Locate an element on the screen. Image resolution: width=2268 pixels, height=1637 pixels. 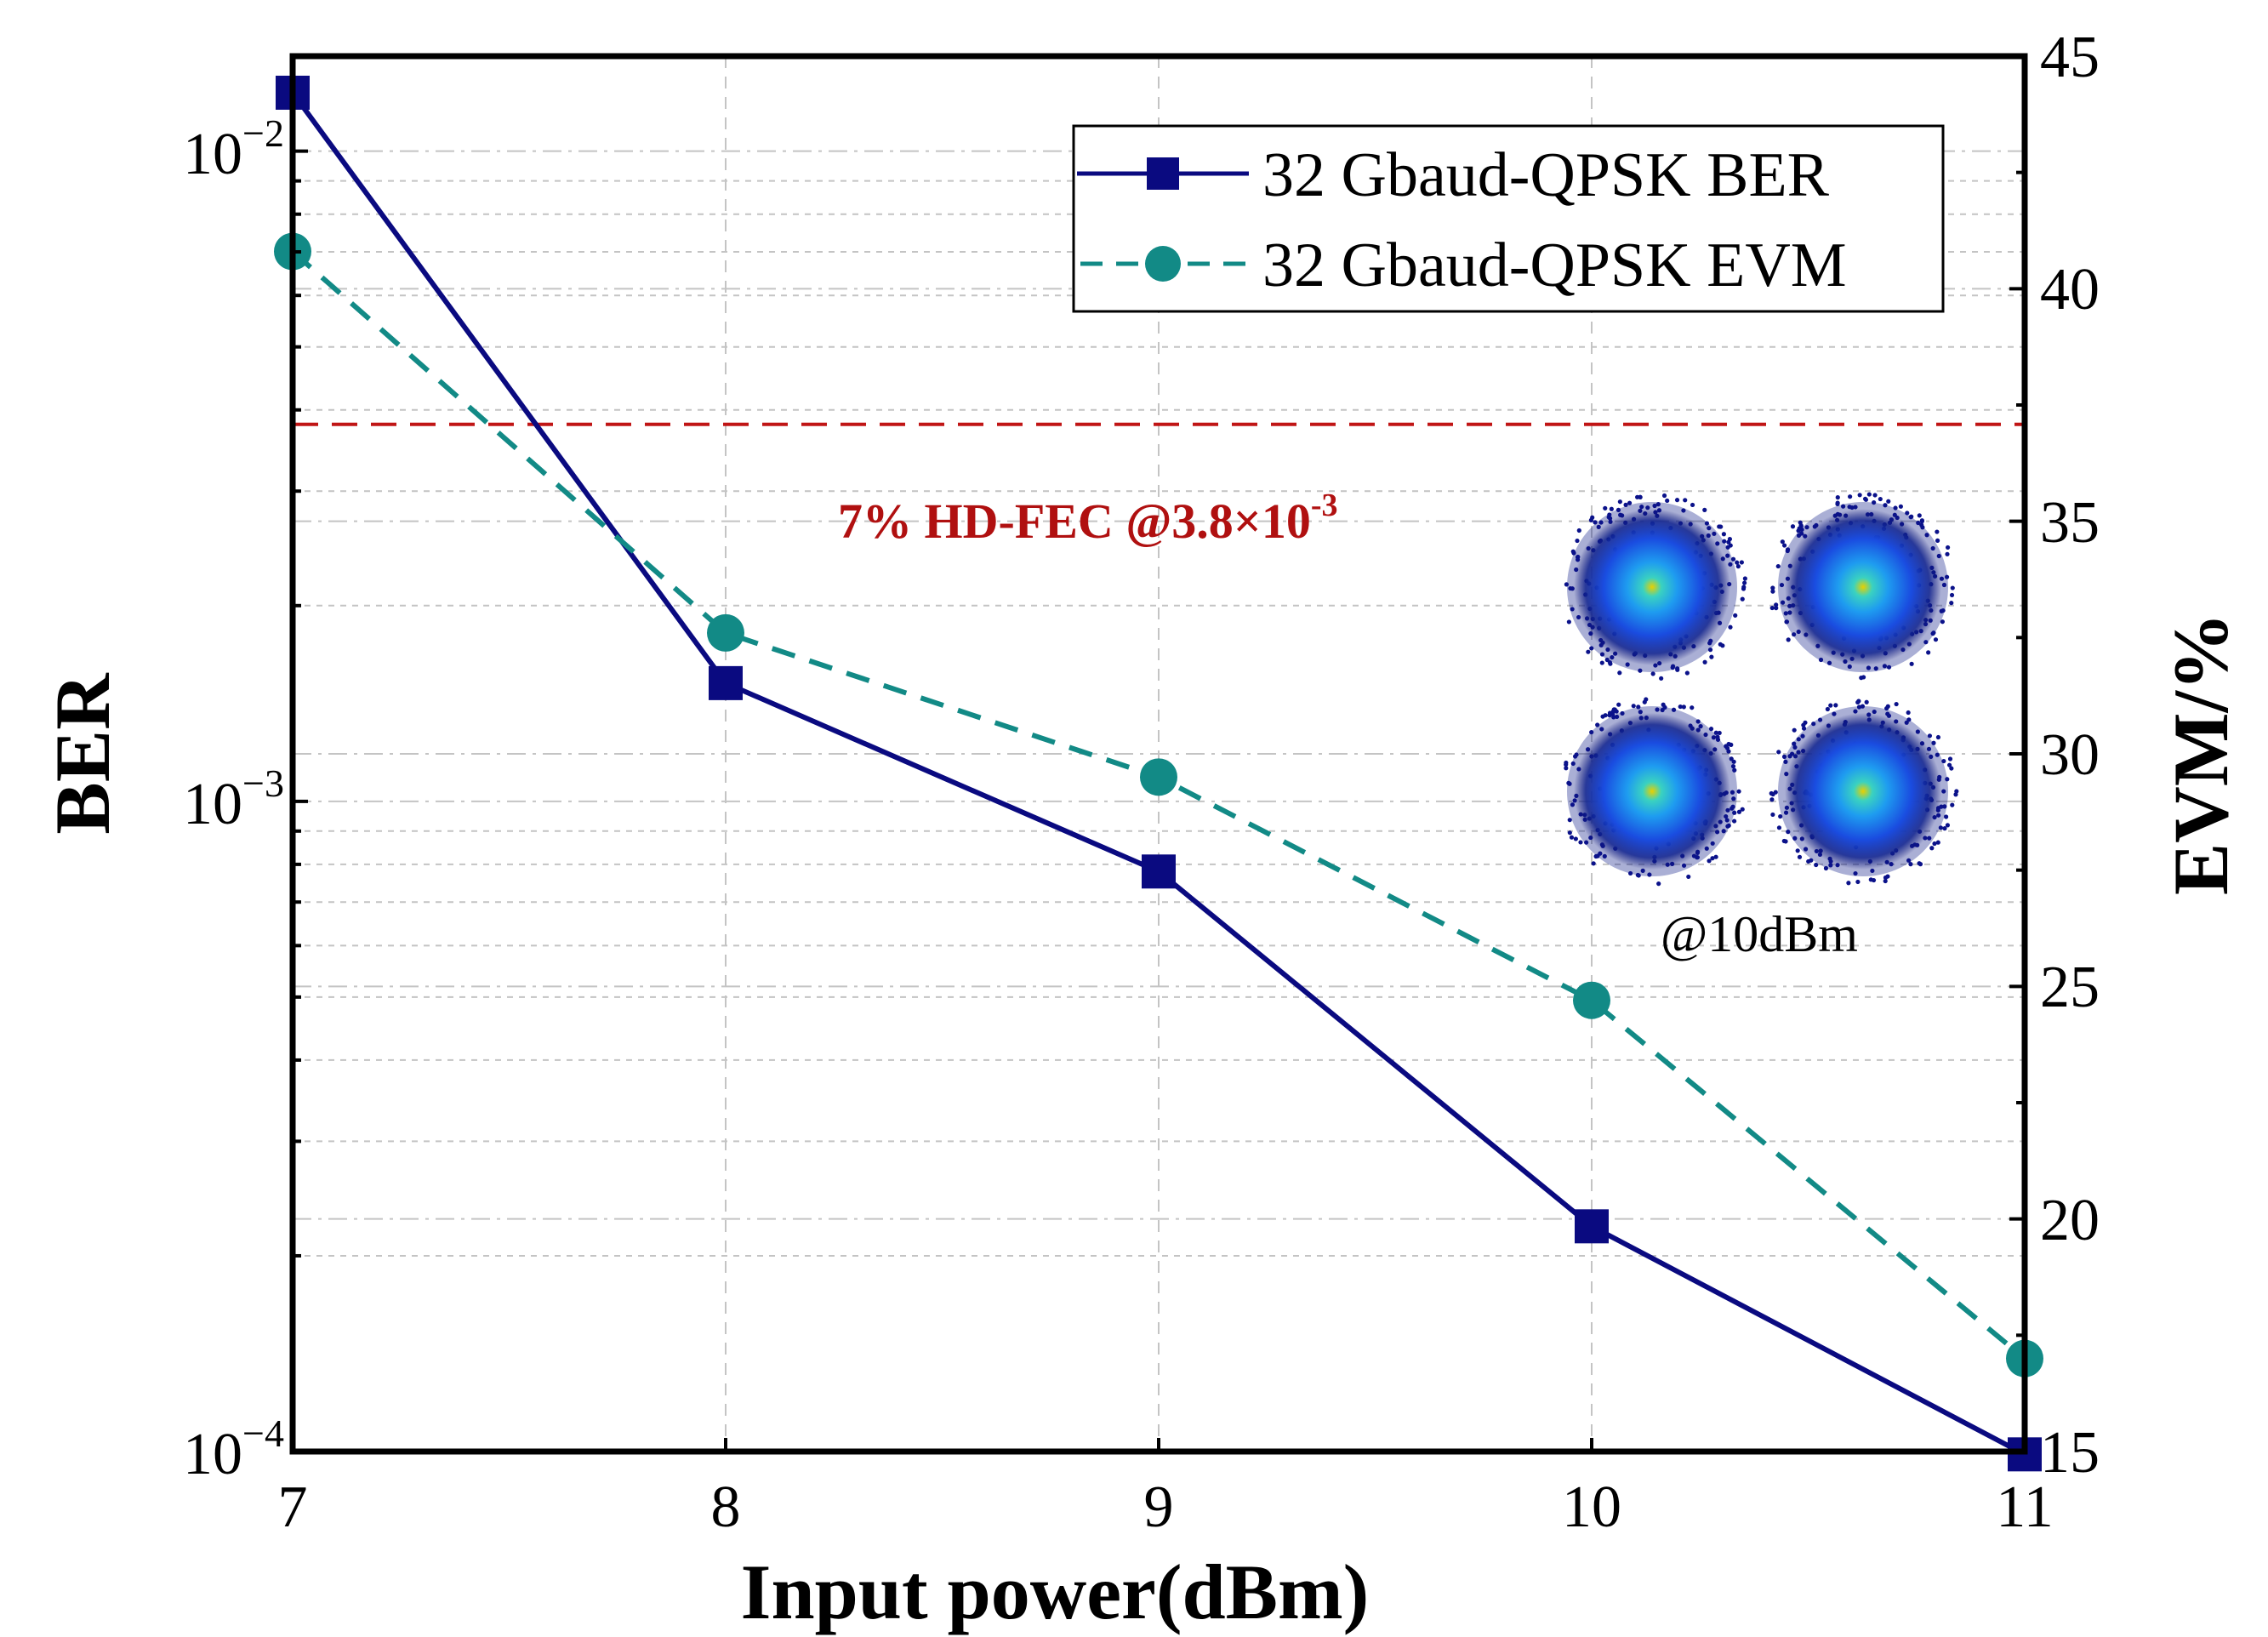
legend: 32 Gbaud-QPSK BER 32 Gbaud-QPSK EVM is located at coordinates (1508, 218).